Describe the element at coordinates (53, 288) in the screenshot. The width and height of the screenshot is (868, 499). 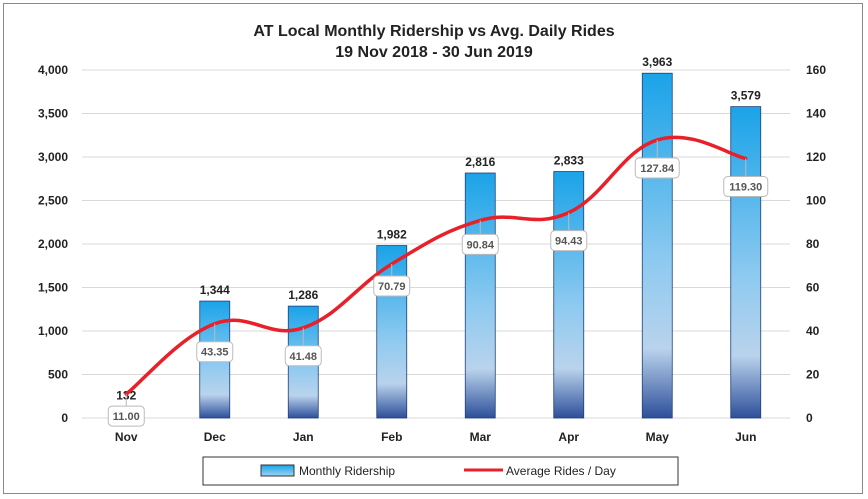
I see `left-tick-label: 1,500` at that location.